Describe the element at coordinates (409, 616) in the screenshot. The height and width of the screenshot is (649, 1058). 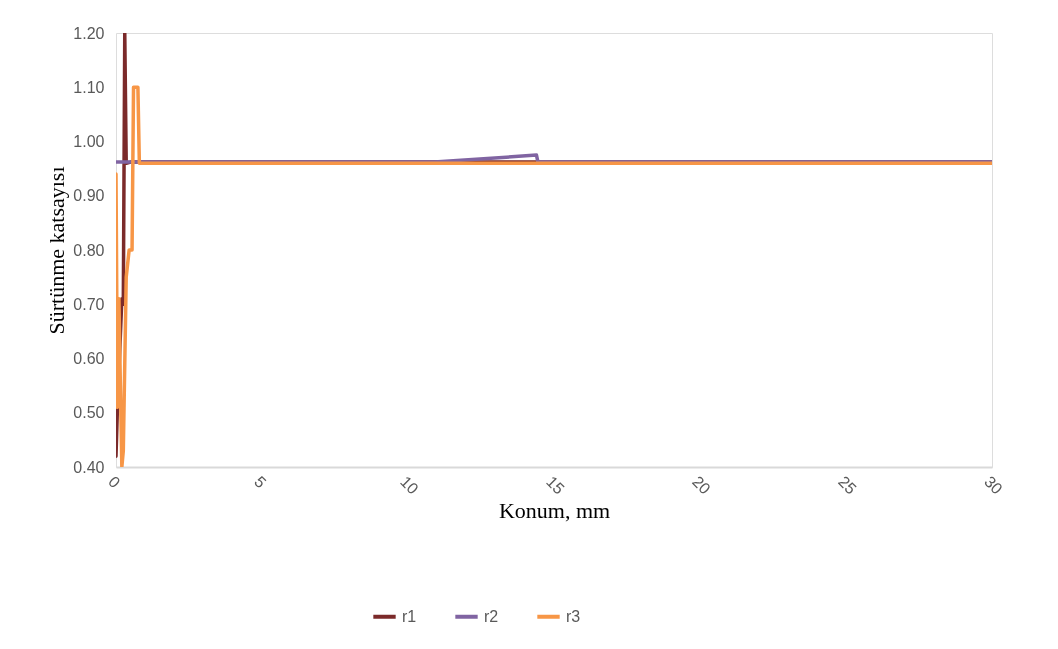
I see `legend-label: r1` at that location.